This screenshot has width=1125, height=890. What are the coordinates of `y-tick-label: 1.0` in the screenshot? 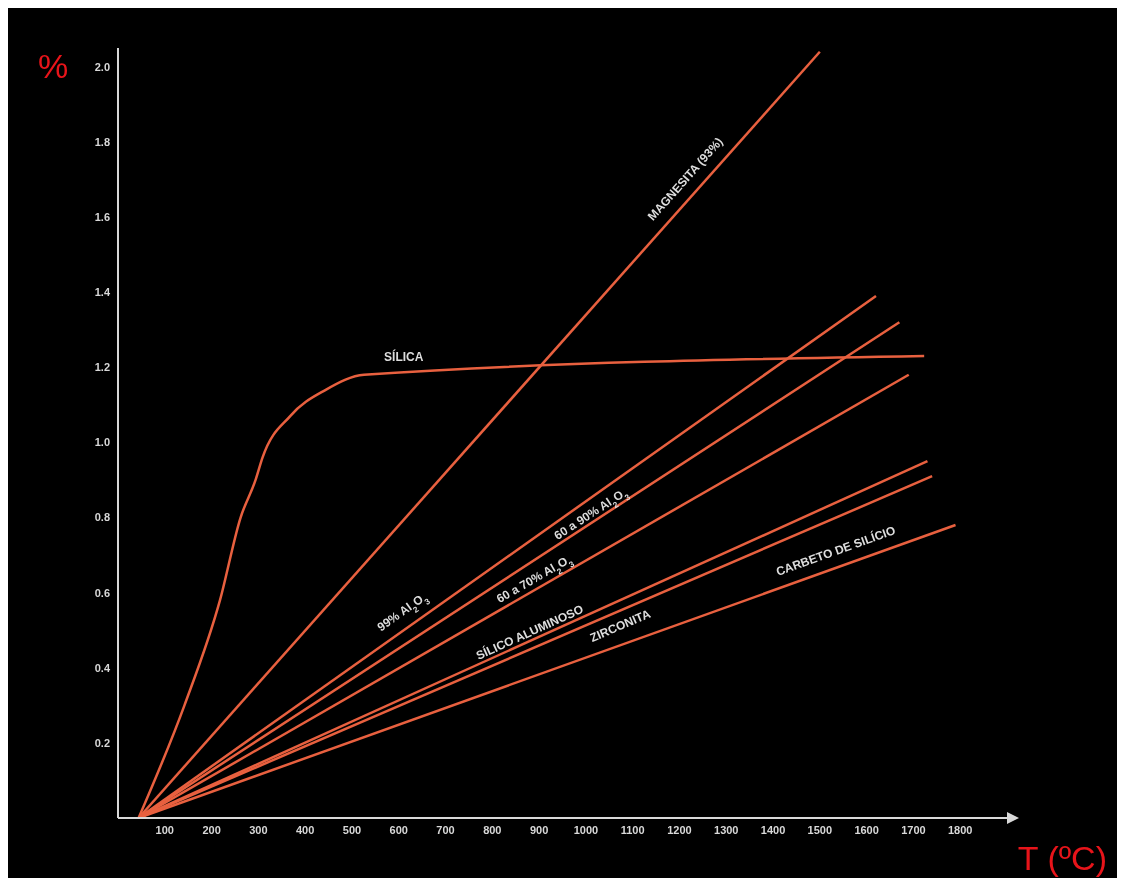 It's located at (102, 442).